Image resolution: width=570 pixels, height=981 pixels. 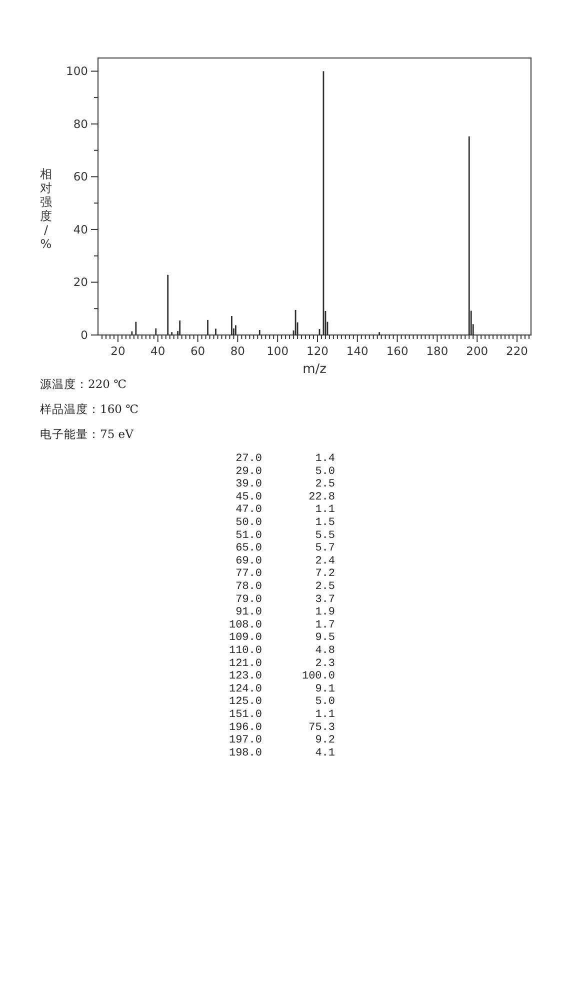 I want to click on x-tick-label: 180, so click(x=437, y=351).